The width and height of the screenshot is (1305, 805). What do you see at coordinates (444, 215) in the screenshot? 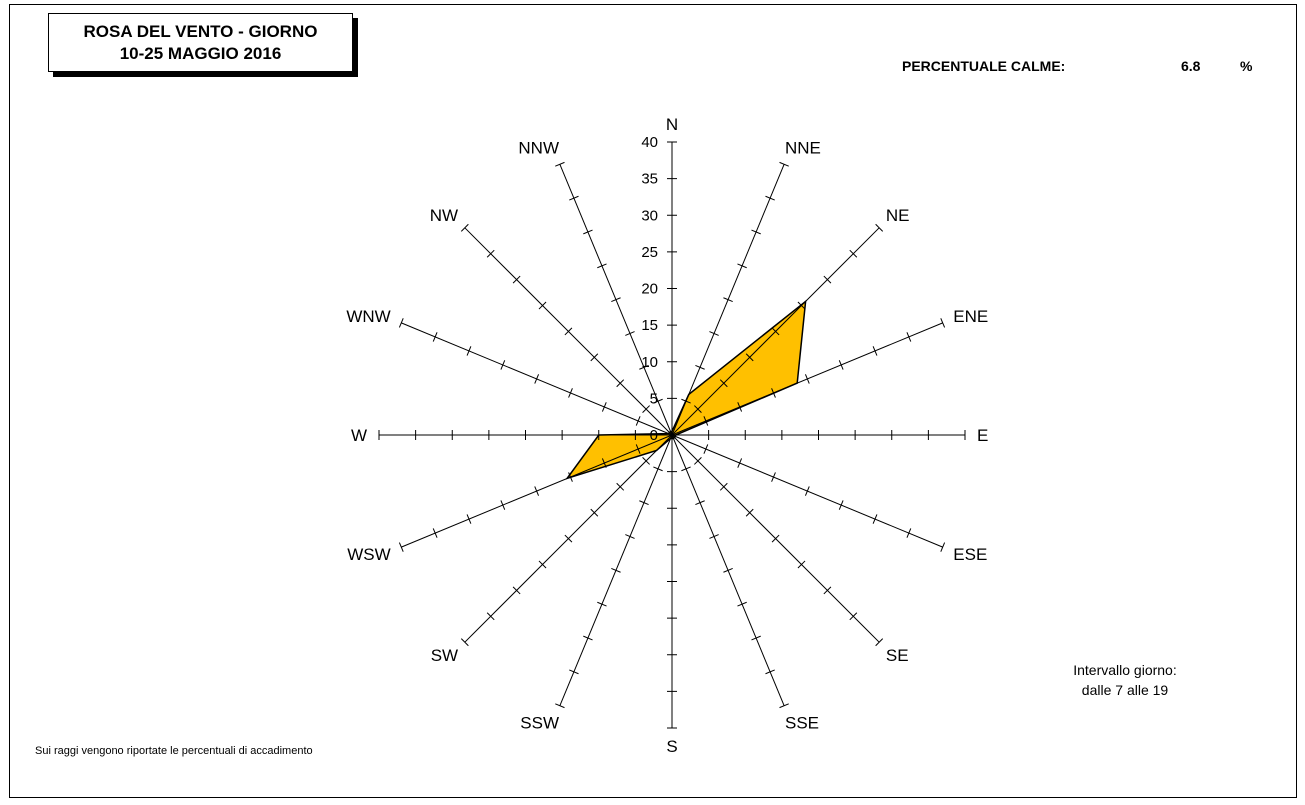
I see `direction-label-nw: NW` at bounding box center [444, 215].